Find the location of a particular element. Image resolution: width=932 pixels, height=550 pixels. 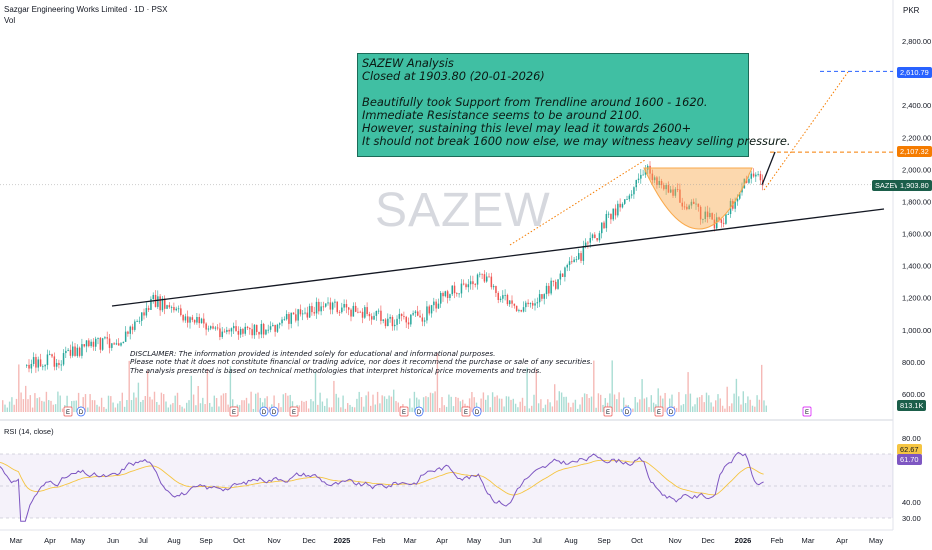

earnings-marker is located at coordinates (466, 411).